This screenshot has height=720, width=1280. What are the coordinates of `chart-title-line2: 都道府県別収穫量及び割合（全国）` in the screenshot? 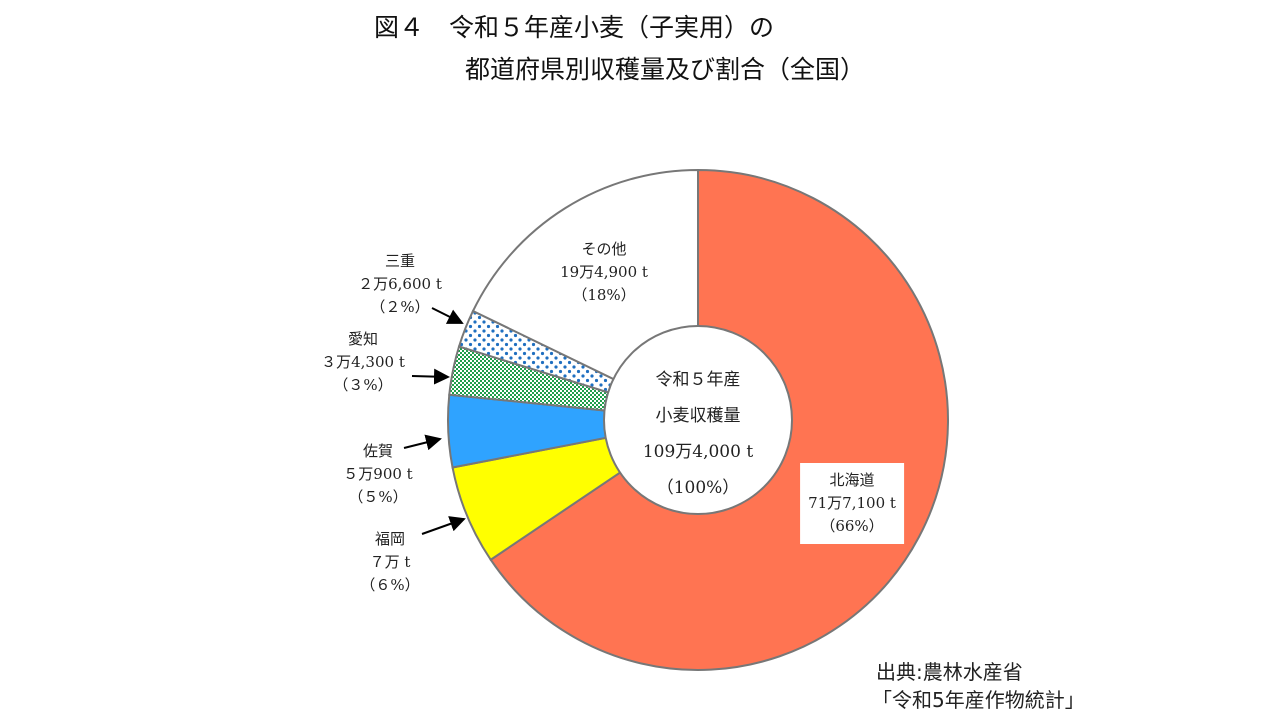 It's located at (665, 69).